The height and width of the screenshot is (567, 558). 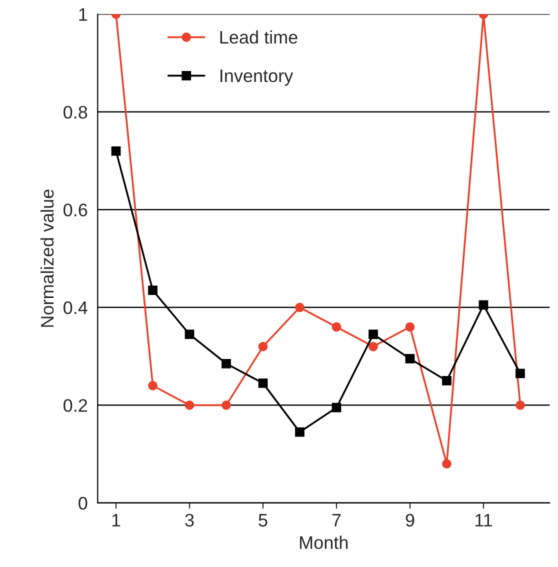 I want to click on y-tick-label: 0.2, so click(x=76, y=405).